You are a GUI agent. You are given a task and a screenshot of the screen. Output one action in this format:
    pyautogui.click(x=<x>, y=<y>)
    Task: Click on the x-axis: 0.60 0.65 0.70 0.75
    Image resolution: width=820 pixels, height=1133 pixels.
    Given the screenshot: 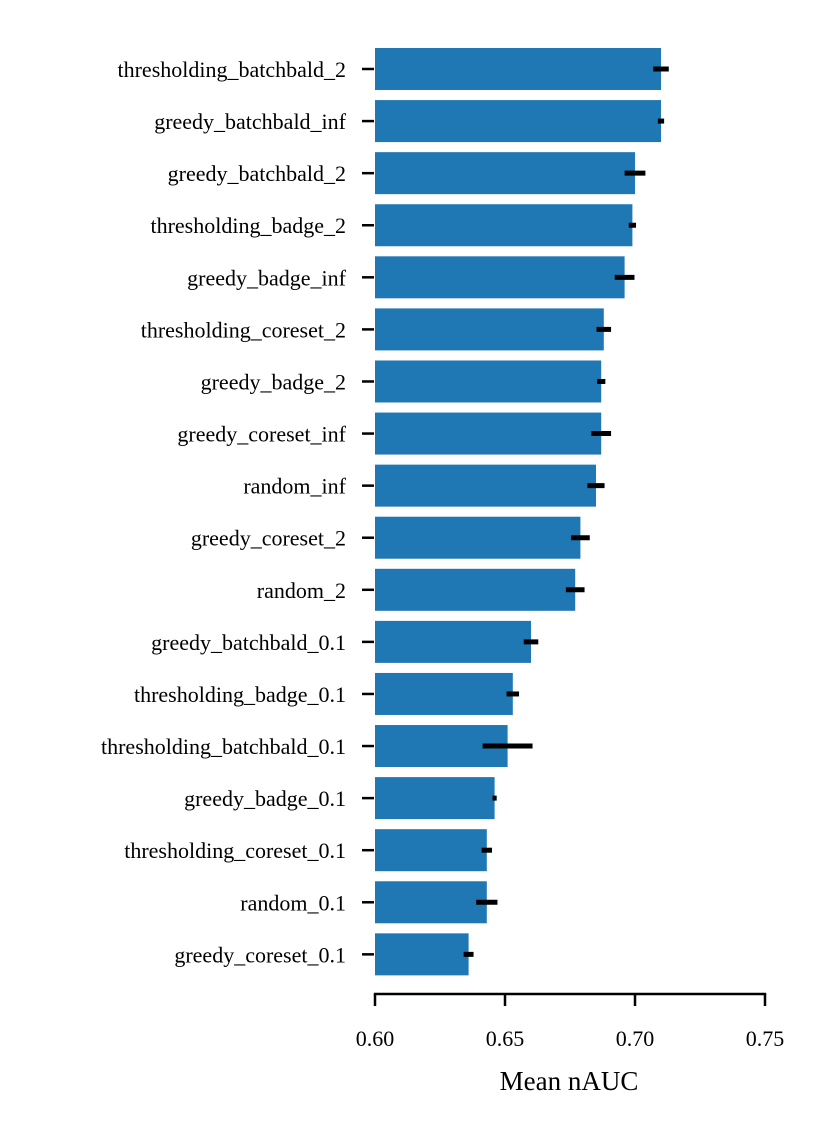 What is the action you would take?
    pyautogui.click(x=570, y=1021)
    